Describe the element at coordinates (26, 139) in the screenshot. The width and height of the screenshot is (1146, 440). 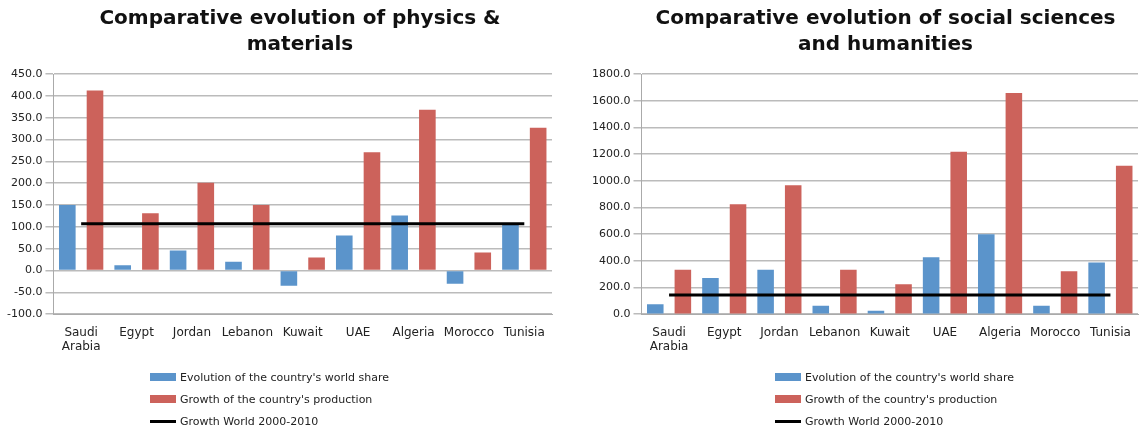
I see `y-tick-label: 300.0` at that location.